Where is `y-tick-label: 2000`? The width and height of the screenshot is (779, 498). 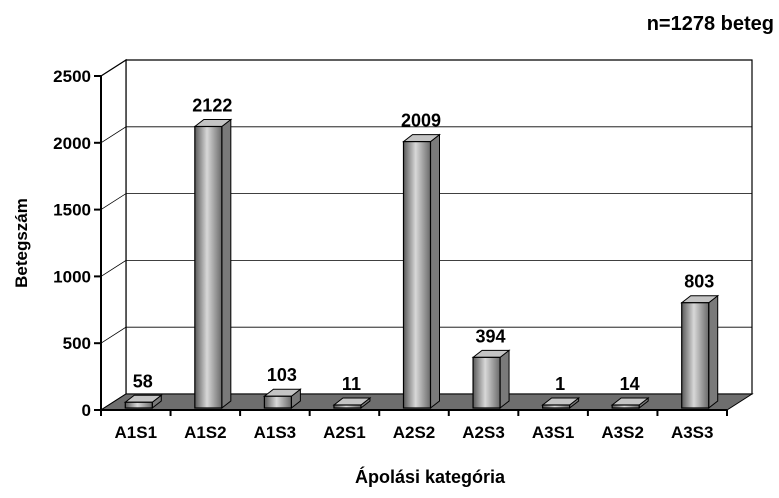
y-tick-label: 2000 is located at coordinates (72, 143).